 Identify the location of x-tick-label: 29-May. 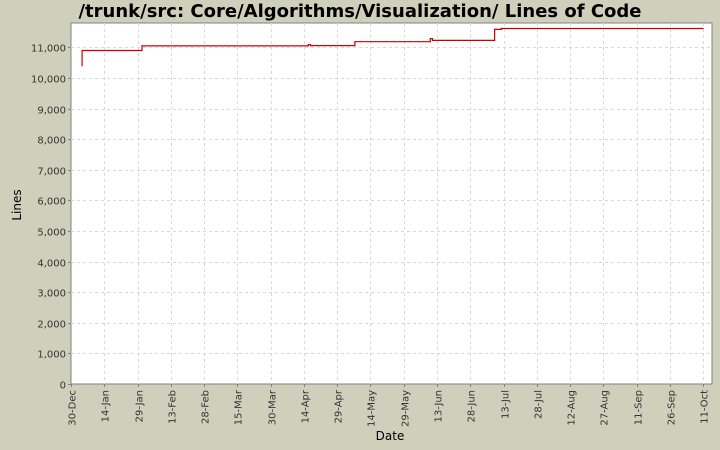
(406, 408).